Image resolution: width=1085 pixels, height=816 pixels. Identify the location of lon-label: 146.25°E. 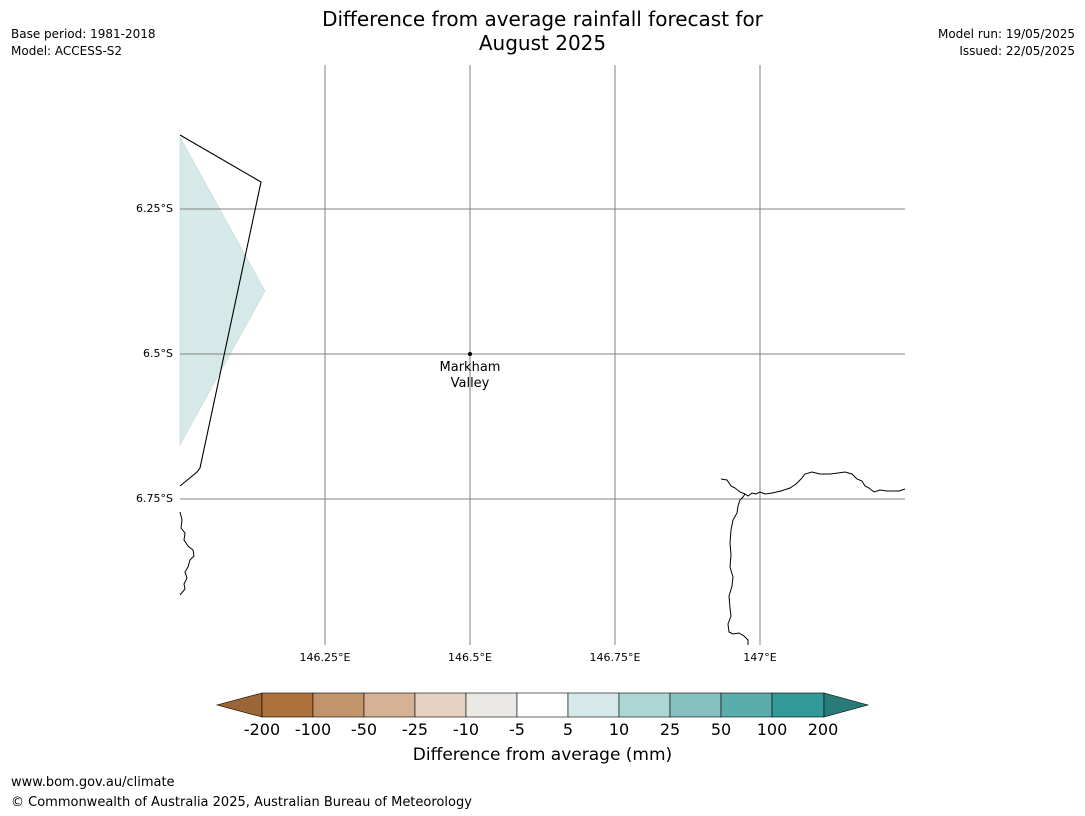
(325, 657).